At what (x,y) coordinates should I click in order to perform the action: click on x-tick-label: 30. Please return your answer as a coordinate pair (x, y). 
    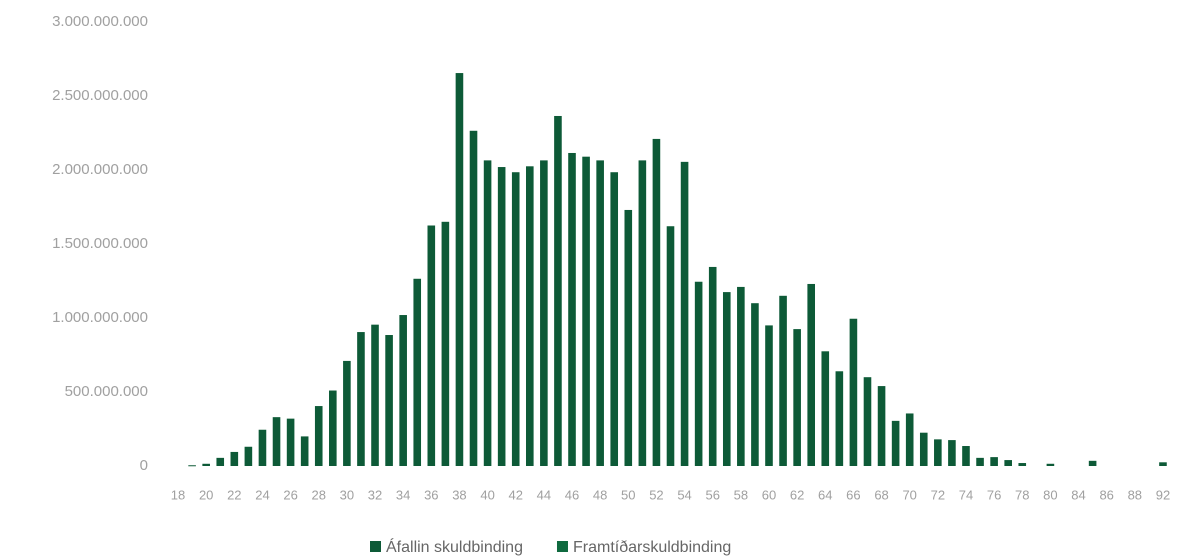
    Looking at the image, I should click on (347, 494).